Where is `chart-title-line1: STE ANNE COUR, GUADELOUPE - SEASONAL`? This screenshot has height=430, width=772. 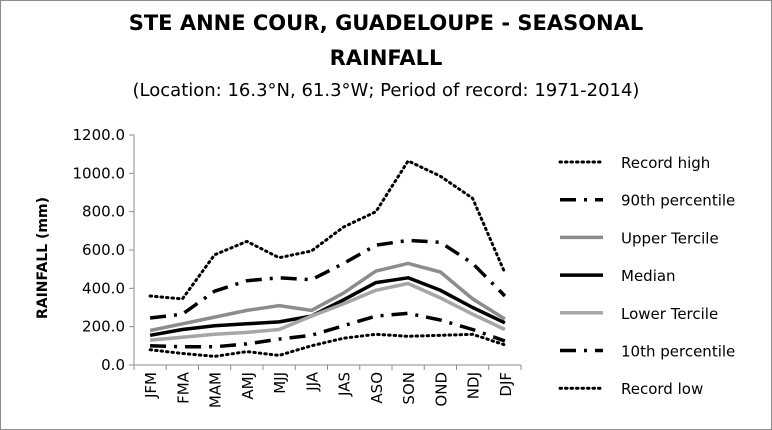
chart-title-line1: STE ANNE COUR, GUADELOUPE - SEASONAL is located at coordinates (386, 23).